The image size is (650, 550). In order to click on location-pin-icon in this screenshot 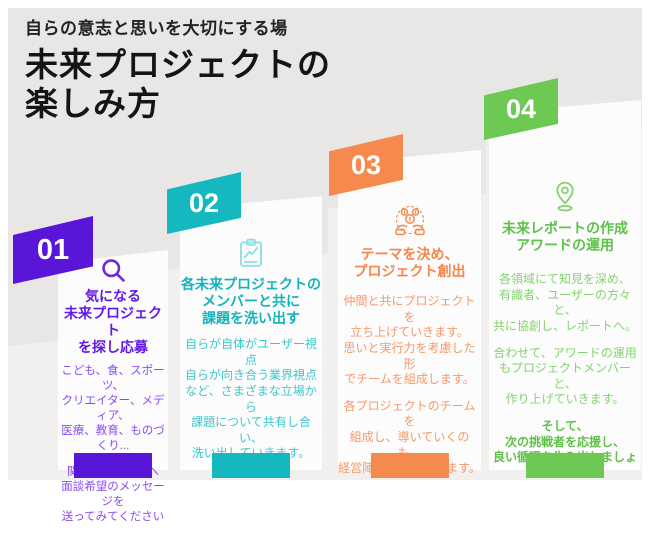, I will do `click(565, 196)`.